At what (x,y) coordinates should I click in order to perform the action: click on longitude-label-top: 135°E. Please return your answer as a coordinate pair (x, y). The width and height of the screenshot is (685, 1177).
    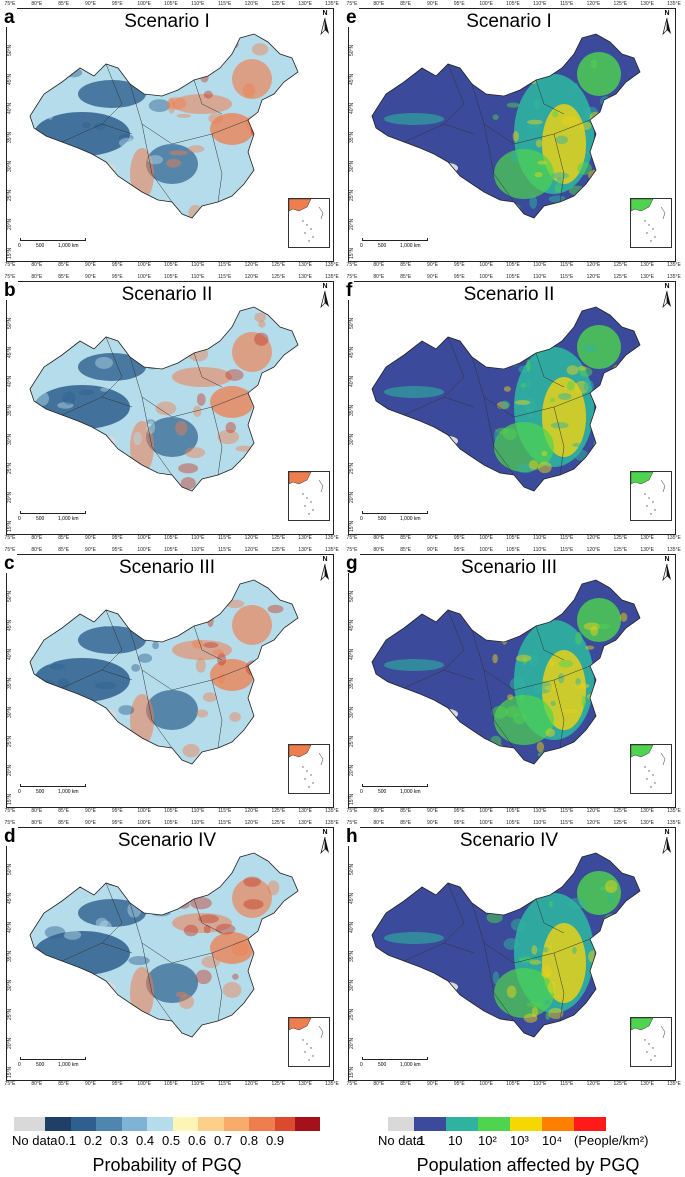
    Looking at the image, I should click on (332, 4).